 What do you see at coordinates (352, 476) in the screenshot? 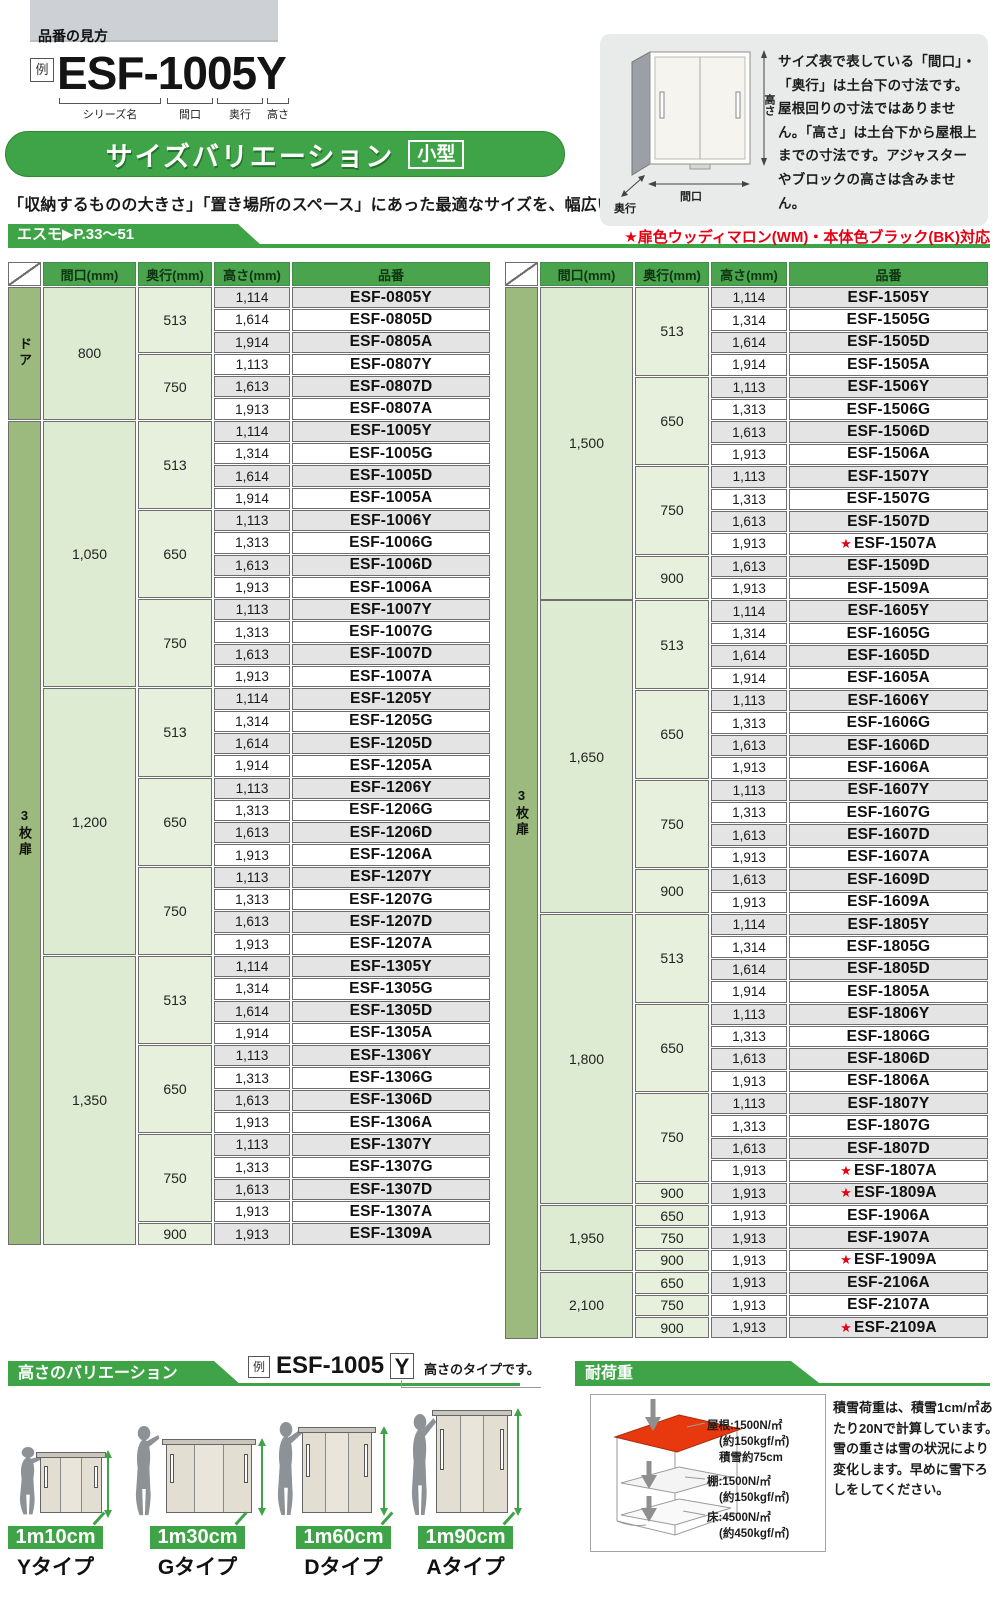
I see `table-row: 1,614 ESF-1005D` at bounding box center [352, 476].